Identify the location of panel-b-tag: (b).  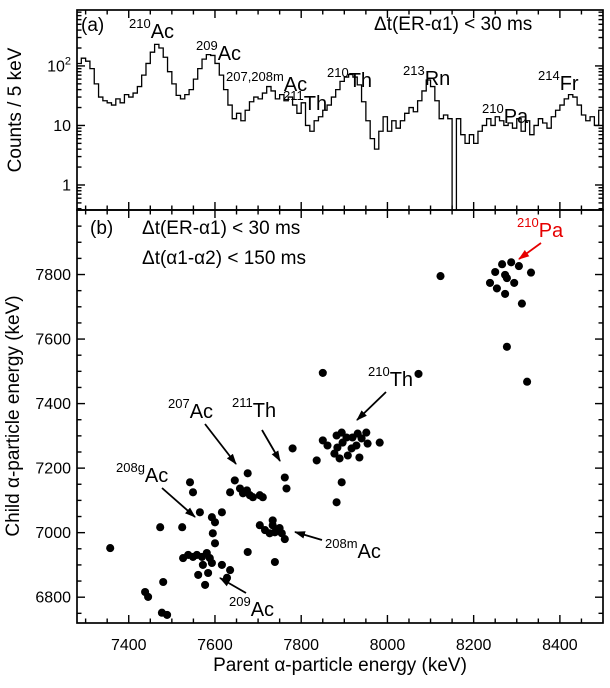
(102, 228).